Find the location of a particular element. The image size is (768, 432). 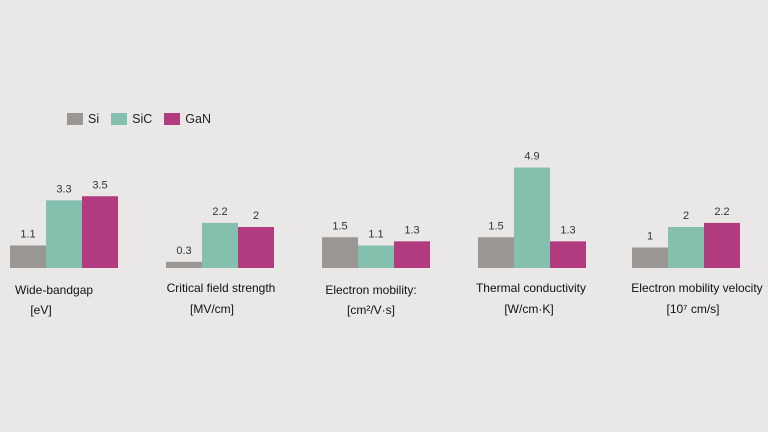

value-label-gan-group-4: 1.3 is located at coordinates (567, 230).